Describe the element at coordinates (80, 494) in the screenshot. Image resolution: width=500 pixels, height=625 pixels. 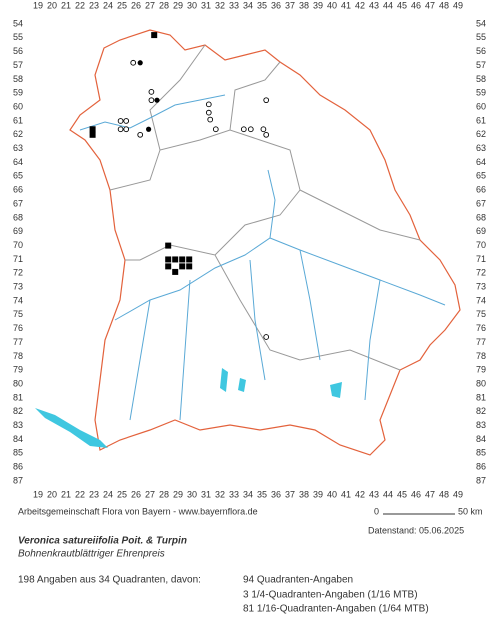
I see `column-label: 22` at that location.